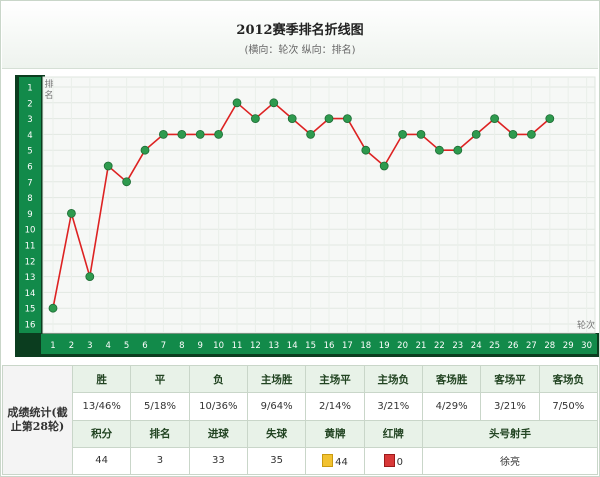  What do you see at coordinates (399, 462) in the screenshot?
I see `value-red-cards: 0` at bounding box center [399, 462].